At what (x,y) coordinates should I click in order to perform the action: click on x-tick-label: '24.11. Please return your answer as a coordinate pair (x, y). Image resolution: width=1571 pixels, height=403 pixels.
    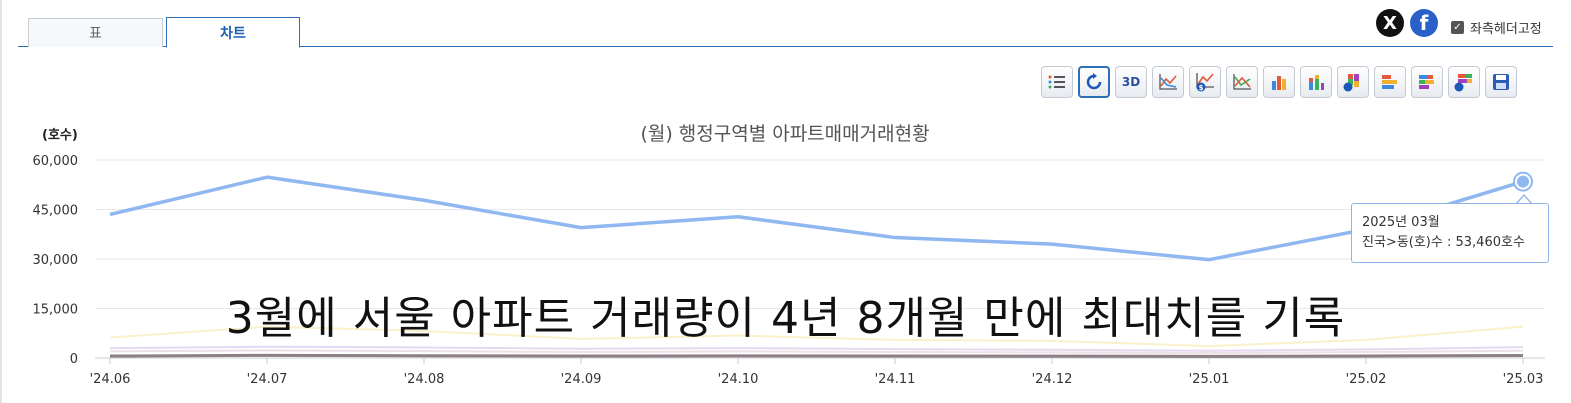
    Looking at the image, I should click on (895, 379).